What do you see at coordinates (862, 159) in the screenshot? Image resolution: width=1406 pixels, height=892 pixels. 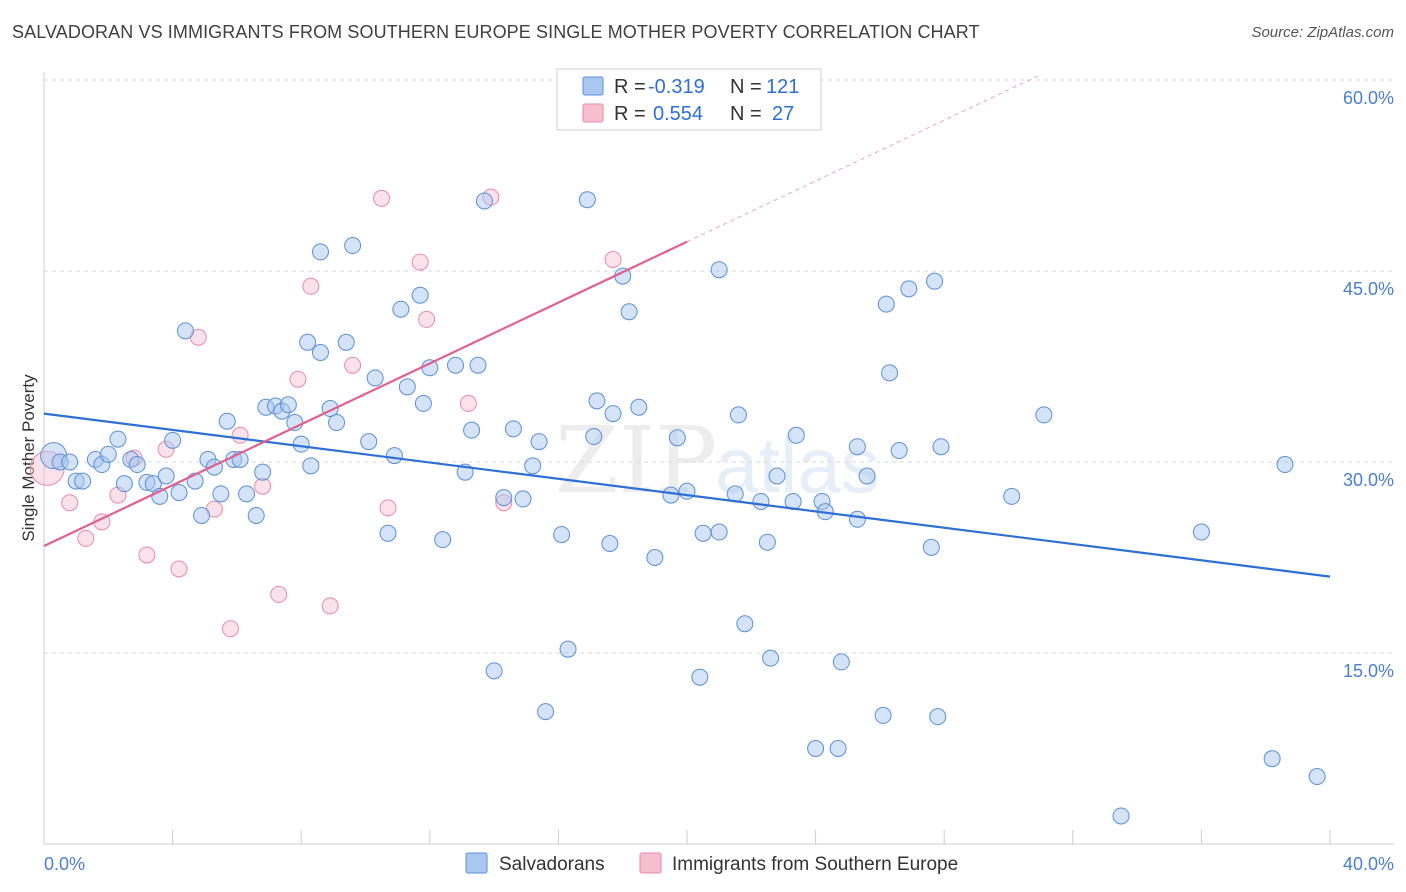 I see `immigrants-trend-extension` at bounding box center [862, 159].